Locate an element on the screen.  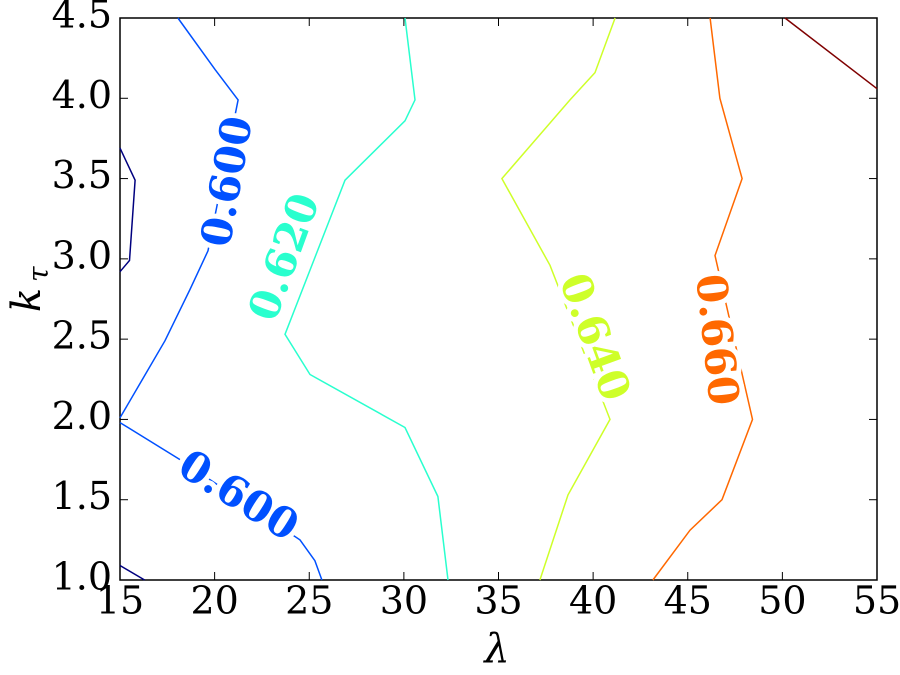
y-axis-label: k τ is located at coordinates (29, 289).